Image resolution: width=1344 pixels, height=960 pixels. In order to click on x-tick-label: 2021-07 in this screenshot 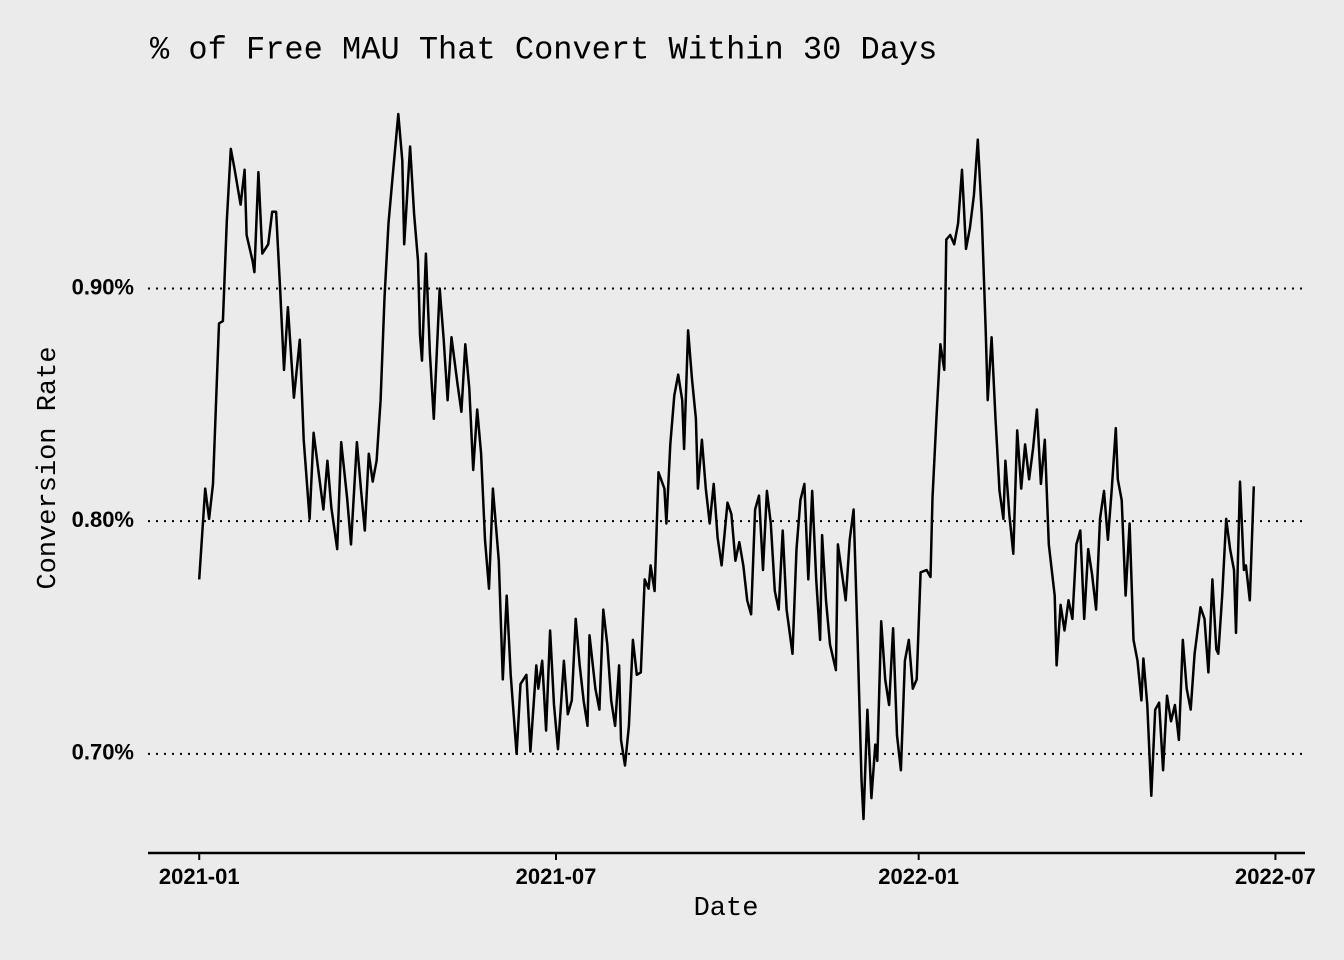, I will do `click(556, 876)`.